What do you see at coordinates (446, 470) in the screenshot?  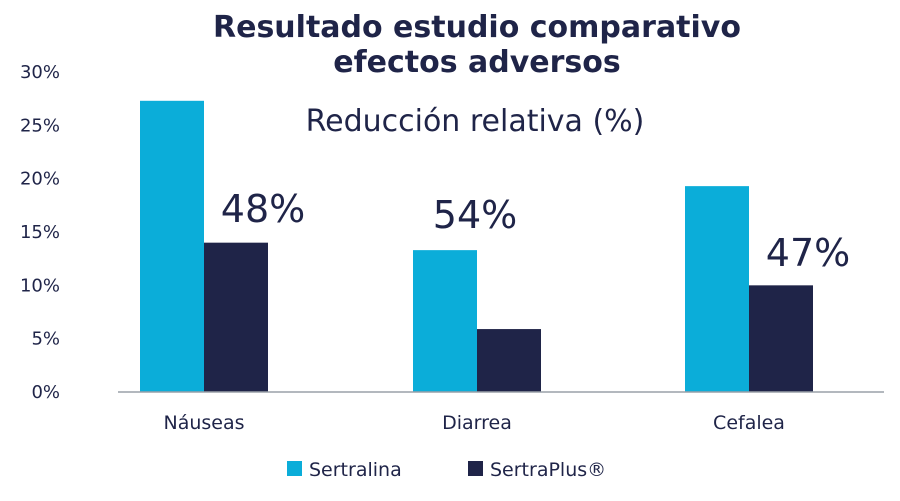 I see `legend: Sertralina SertraPlus®` at bounding box center [446, 470].